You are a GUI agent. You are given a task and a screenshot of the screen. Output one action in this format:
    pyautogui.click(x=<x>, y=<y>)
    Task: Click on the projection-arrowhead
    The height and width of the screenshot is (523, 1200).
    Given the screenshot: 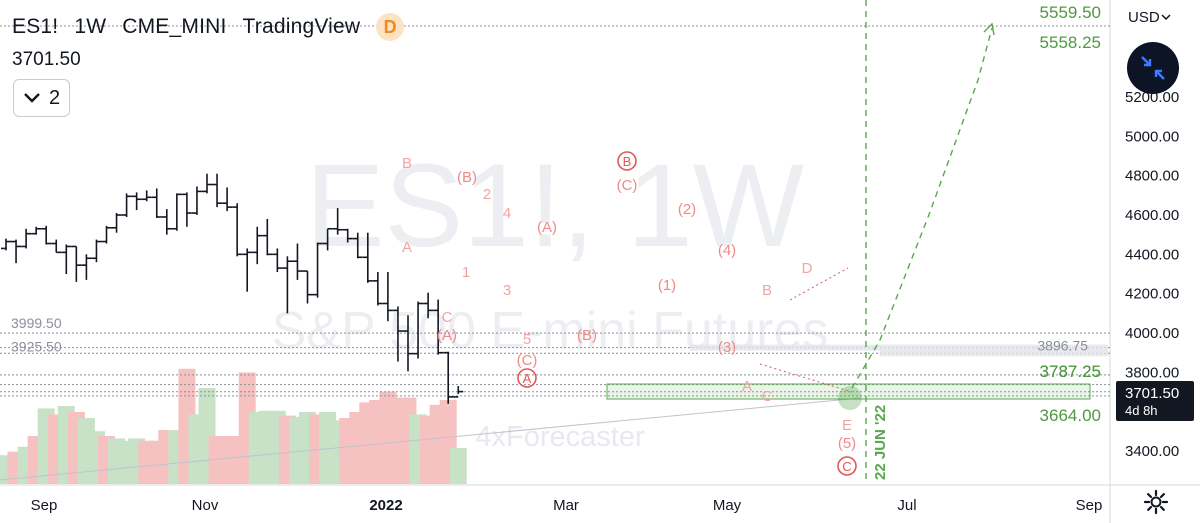 What is the action you would take?
    pyautogui.click(x=989, y=29)
    